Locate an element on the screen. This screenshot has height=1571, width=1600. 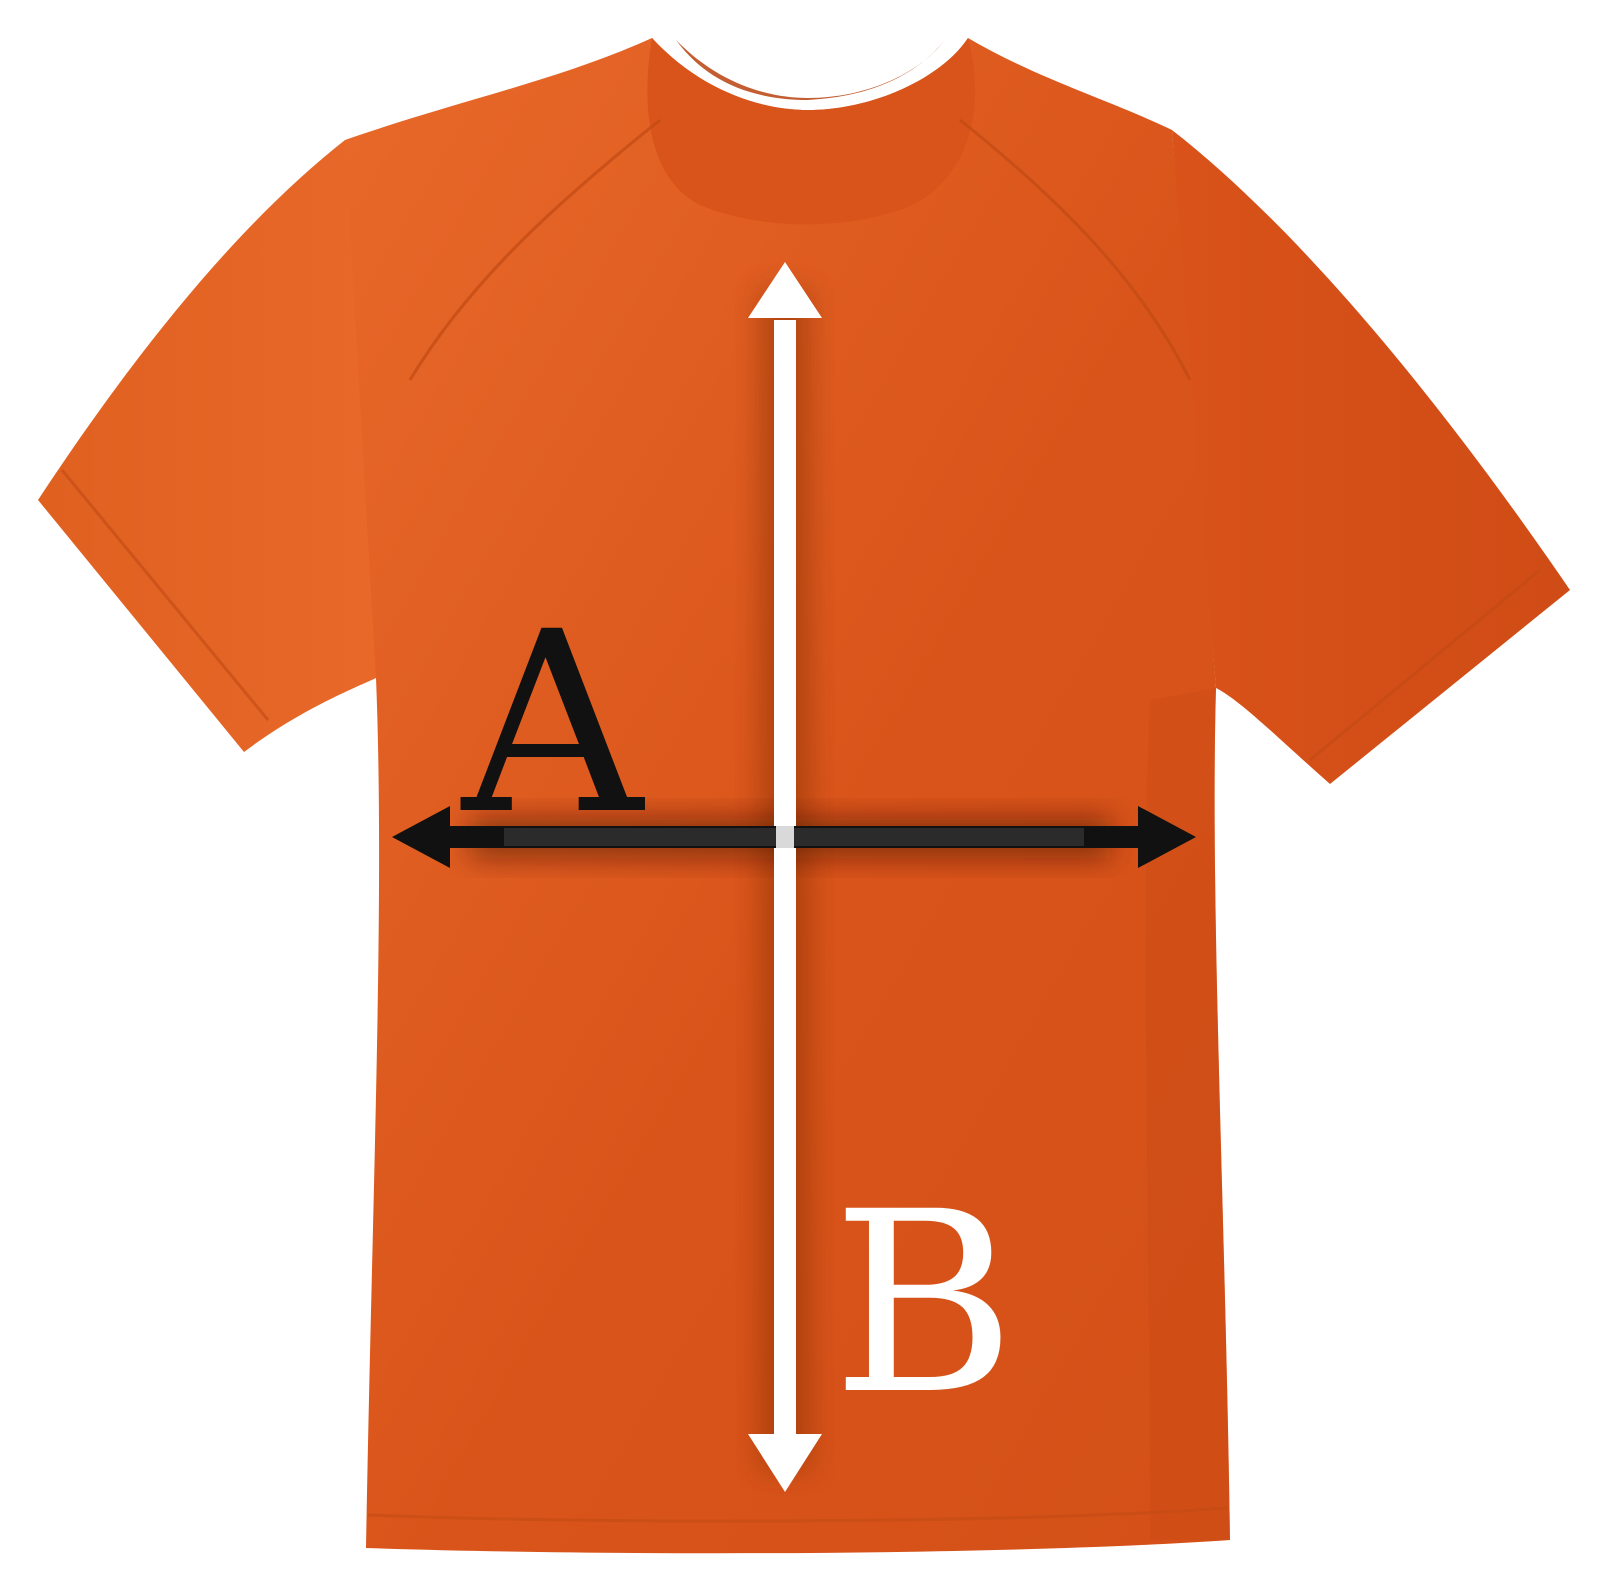
label-length: B is located at coordinates (924, 1303).